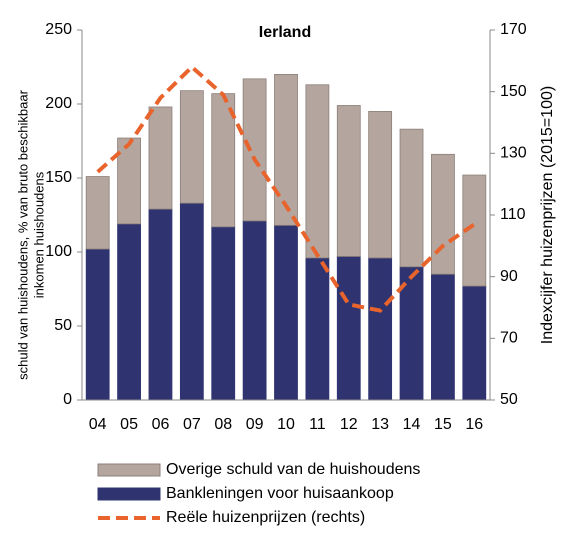  Describe the element at coordinates (58, 29) in the screenshot. I see `y-tick-label: 250` at that location.